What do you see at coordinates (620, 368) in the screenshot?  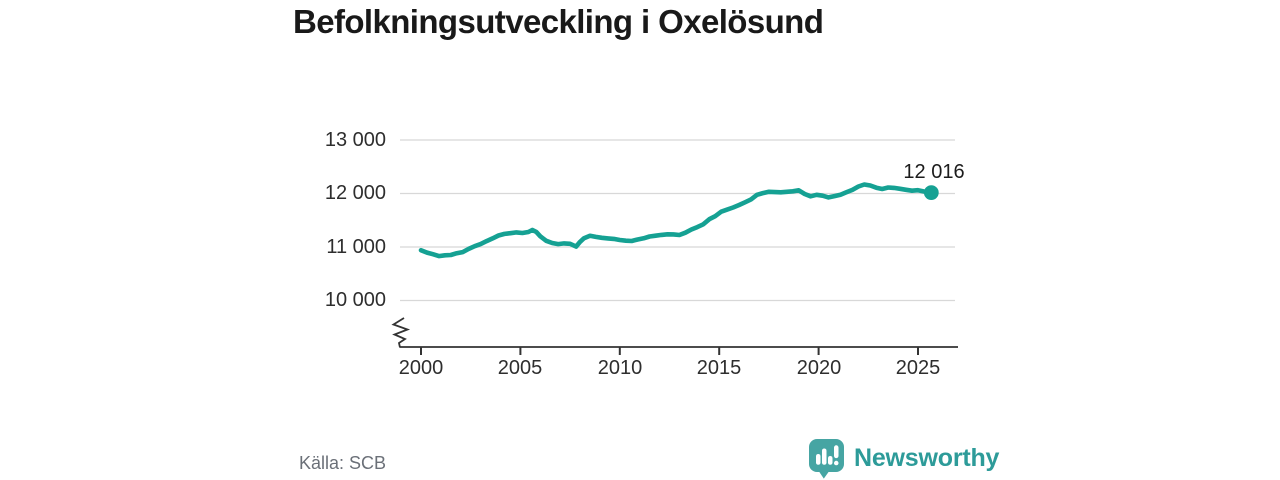 I see `x-axis-tick-label: 2010` at bounding box center [620, 368].